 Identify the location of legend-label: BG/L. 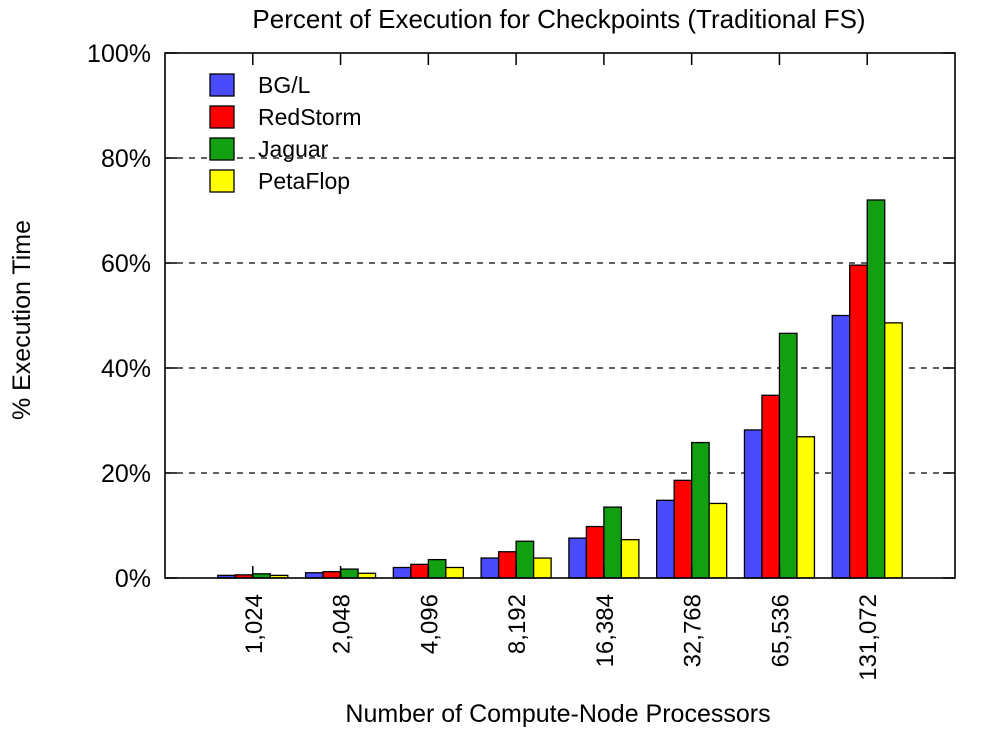
(284, 85).